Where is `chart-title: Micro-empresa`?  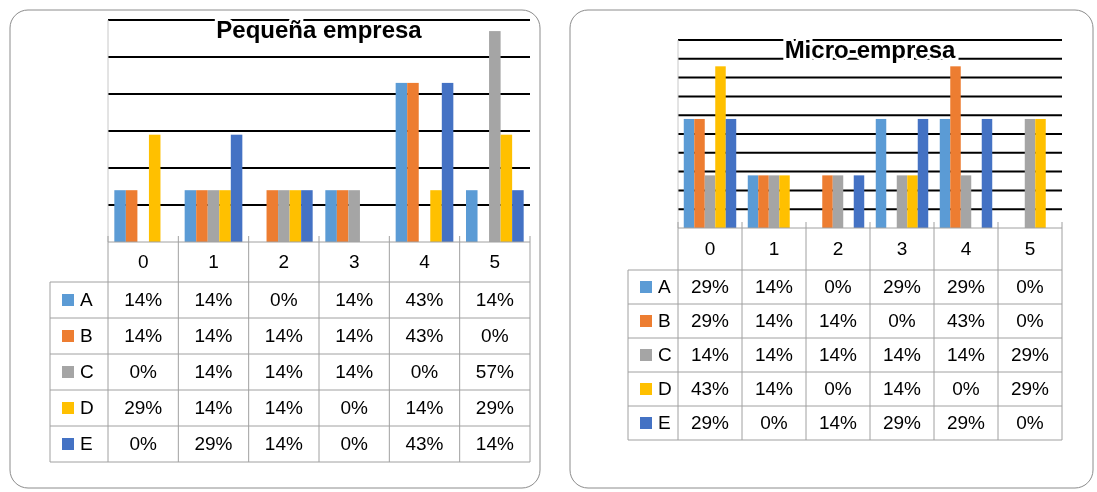 chart-title: Micro-empresa is located at coordinates (870, 49).